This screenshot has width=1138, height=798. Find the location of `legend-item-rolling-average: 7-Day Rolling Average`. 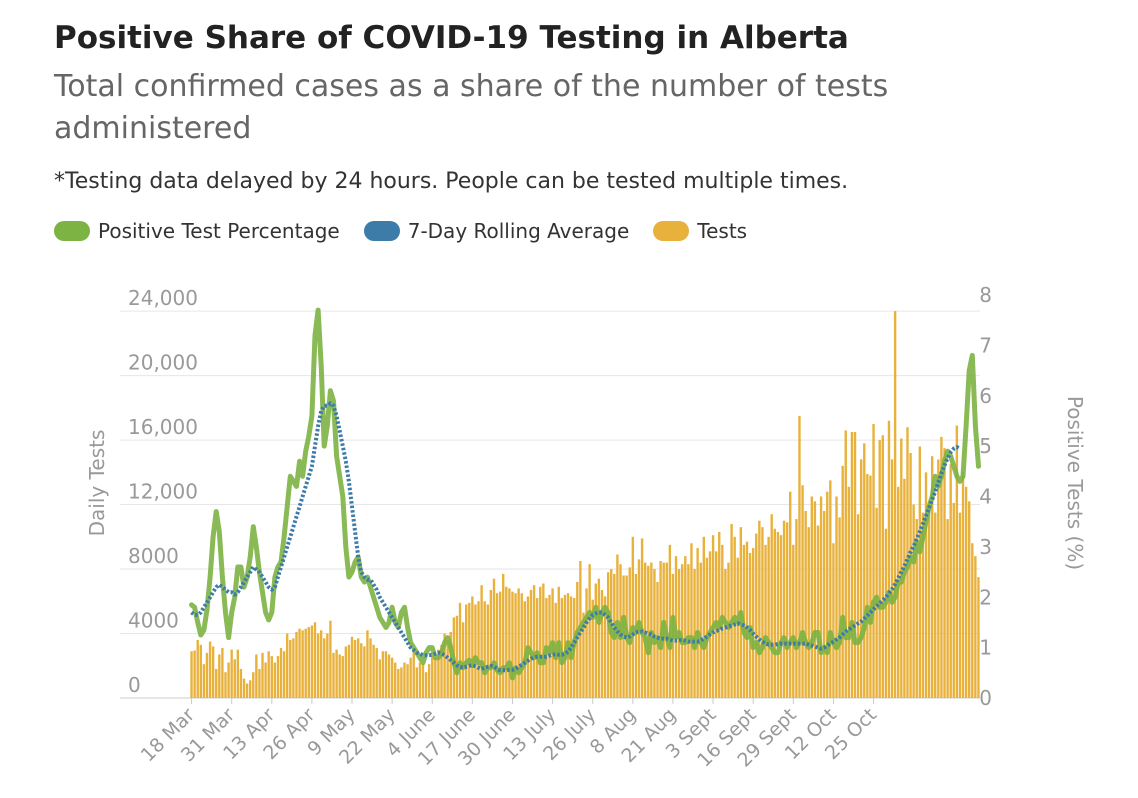

legend-item-rolling-average: 7-Day Rolling Average is located at coordinates (496, 231).